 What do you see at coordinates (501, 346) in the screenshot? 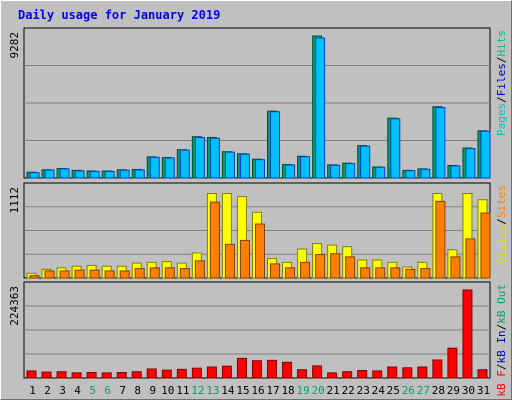
I see `legend-entry: kB In` at bounding box center [501, 346].